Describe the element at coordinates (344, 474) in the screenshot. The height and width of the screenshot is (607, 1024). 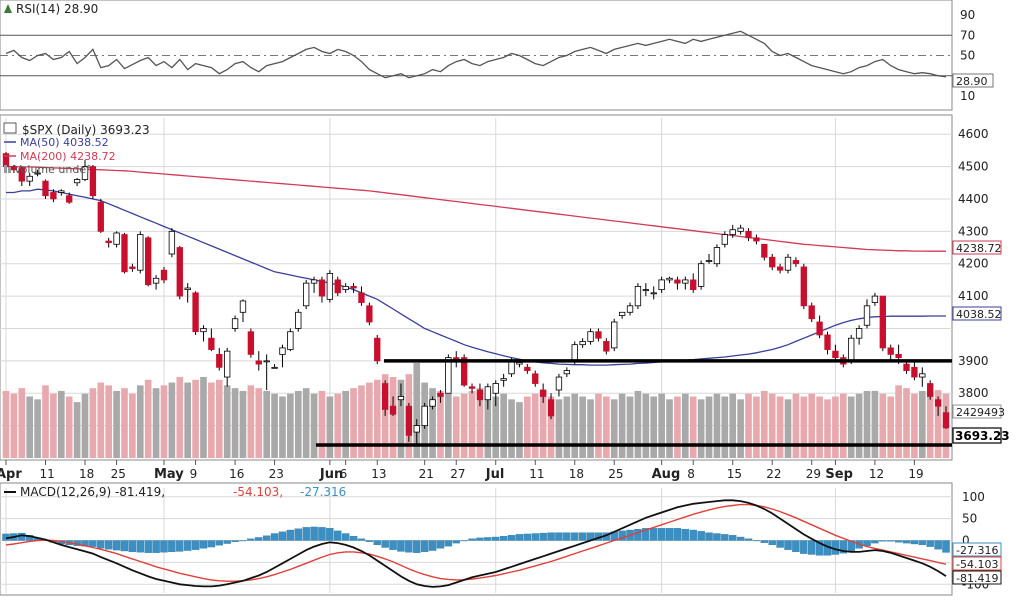
I see `x-tick-label: 6` at that location.